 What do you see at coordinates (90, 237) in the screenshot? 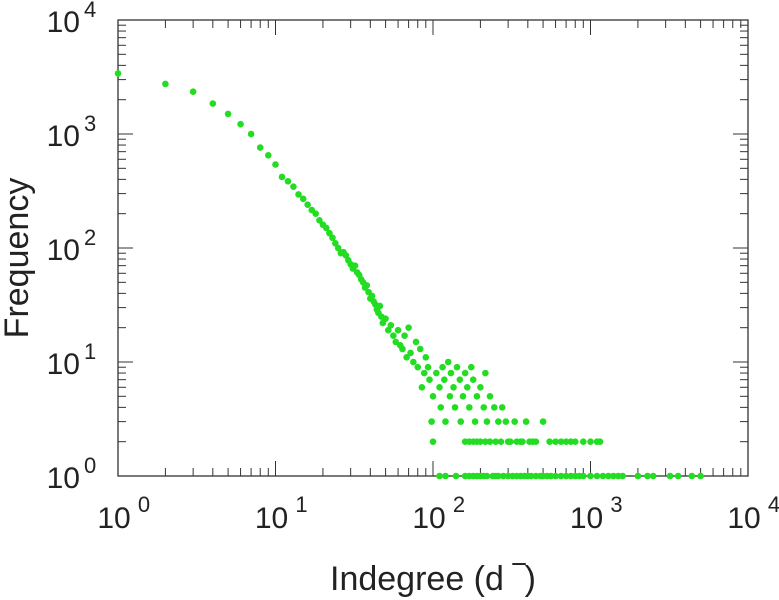
I see `y-tick-exponent: 2` at bounding box center [90, 237].